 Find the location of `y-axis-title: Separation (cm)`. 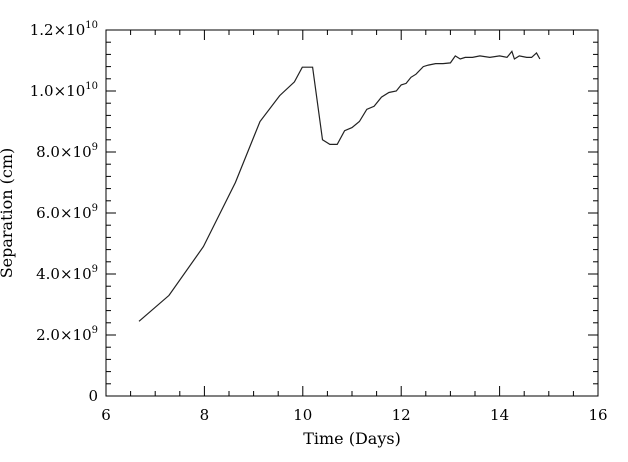

y-axis-title: Separation (cm) is located at coordinates (8, 213).